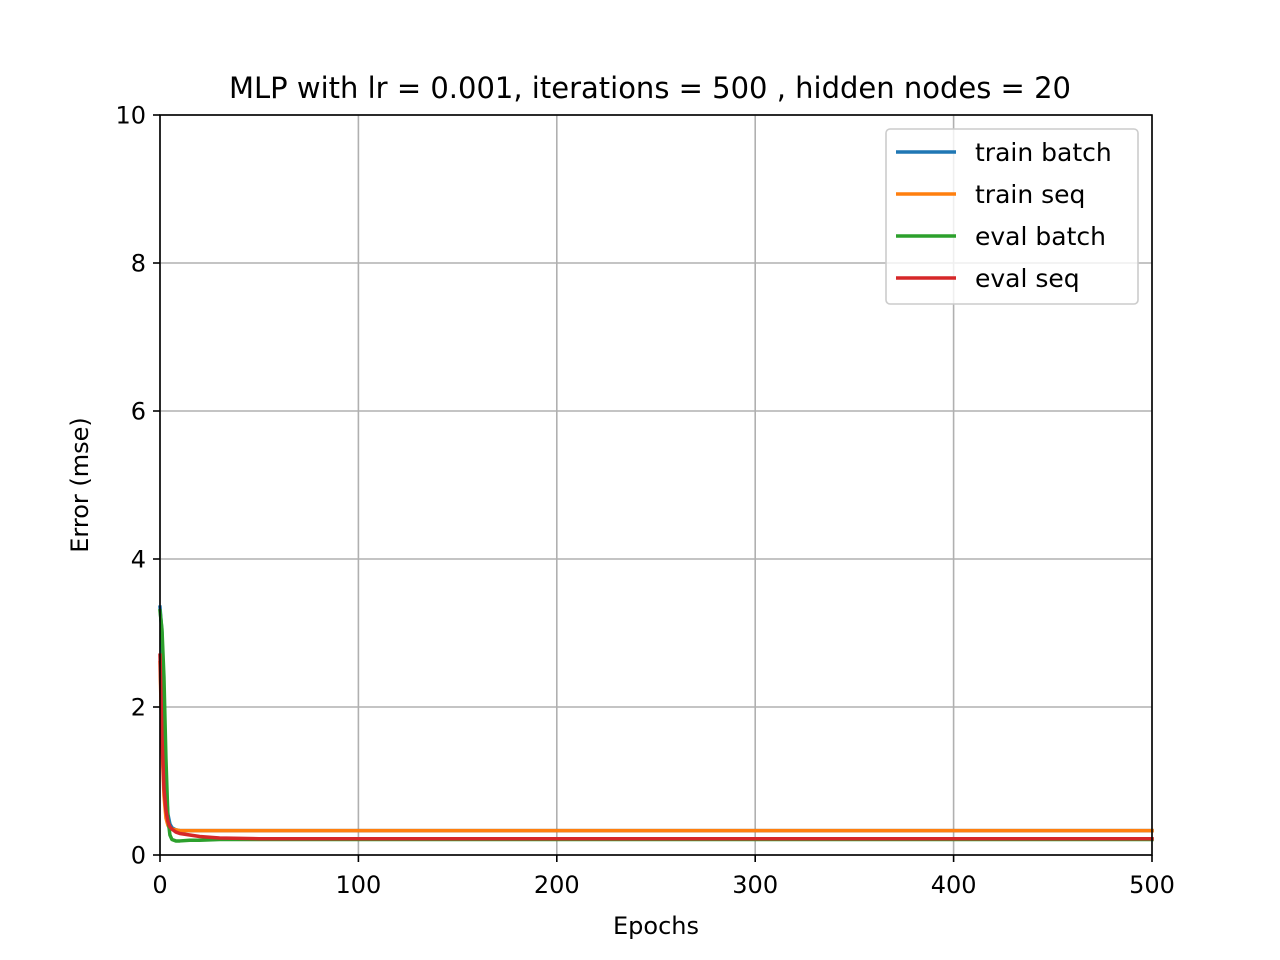 This screenshot has height=960, width=1280. What do you see at coordinates (656, 926) in the screenshot?
I see `x-axis-label: Epochs` at bounding box center [656, 926].